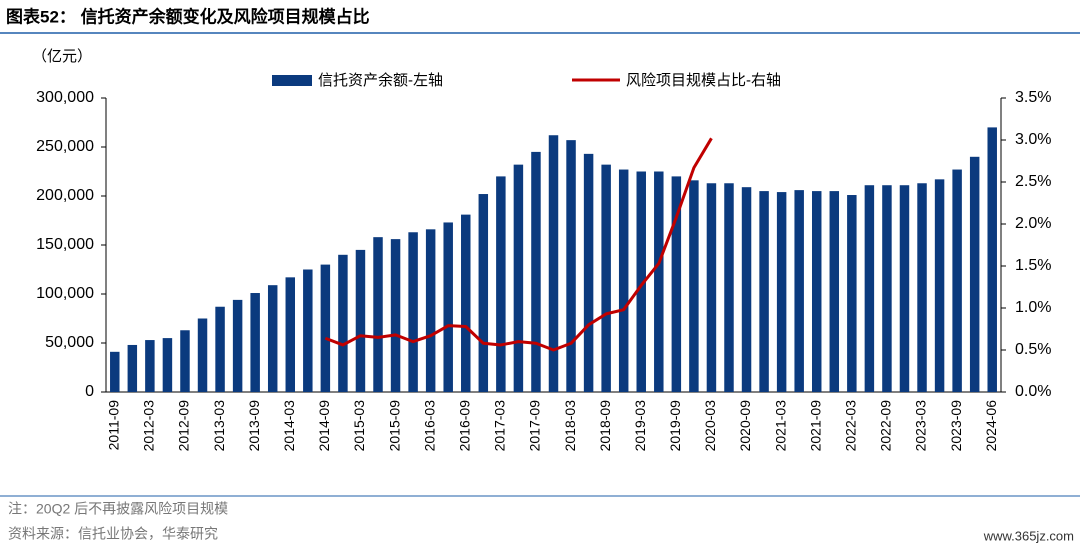 The width and height of the screenshot is (1080, 551). I want to click on x-tick-label: 2014-09, so click(324, 426).